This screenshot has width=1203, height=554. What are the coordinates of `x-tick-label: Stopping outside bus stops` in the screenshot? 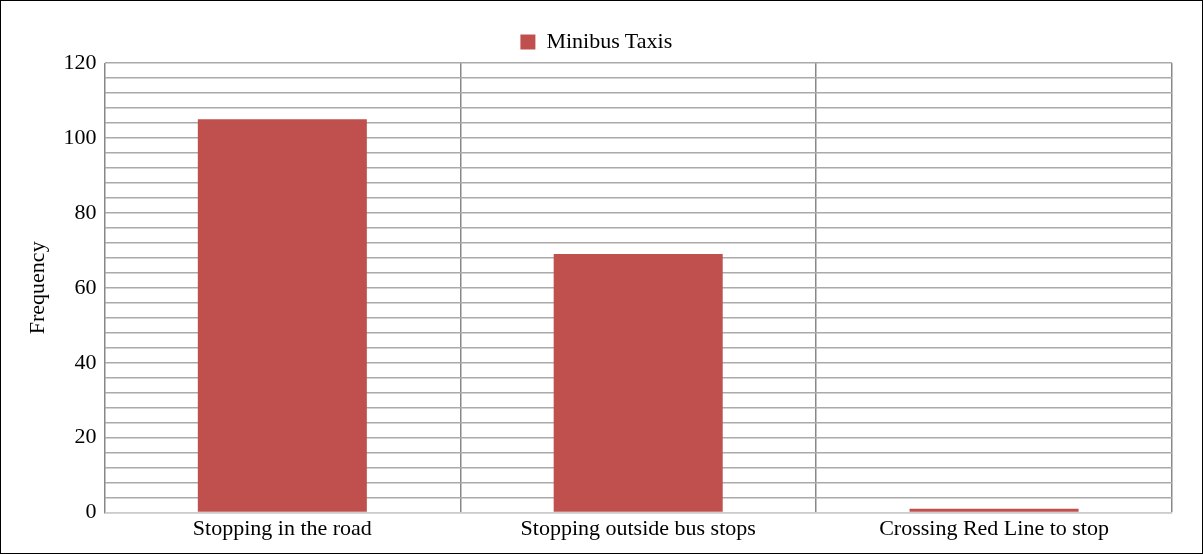 It's located at (638, 527).